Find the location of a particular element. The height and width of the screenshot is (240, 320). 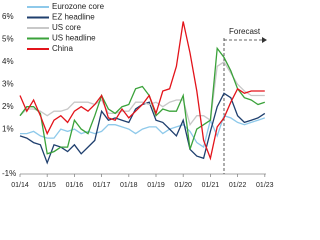

x-tick-label: 01/23 is located at coordinates (265, 185).